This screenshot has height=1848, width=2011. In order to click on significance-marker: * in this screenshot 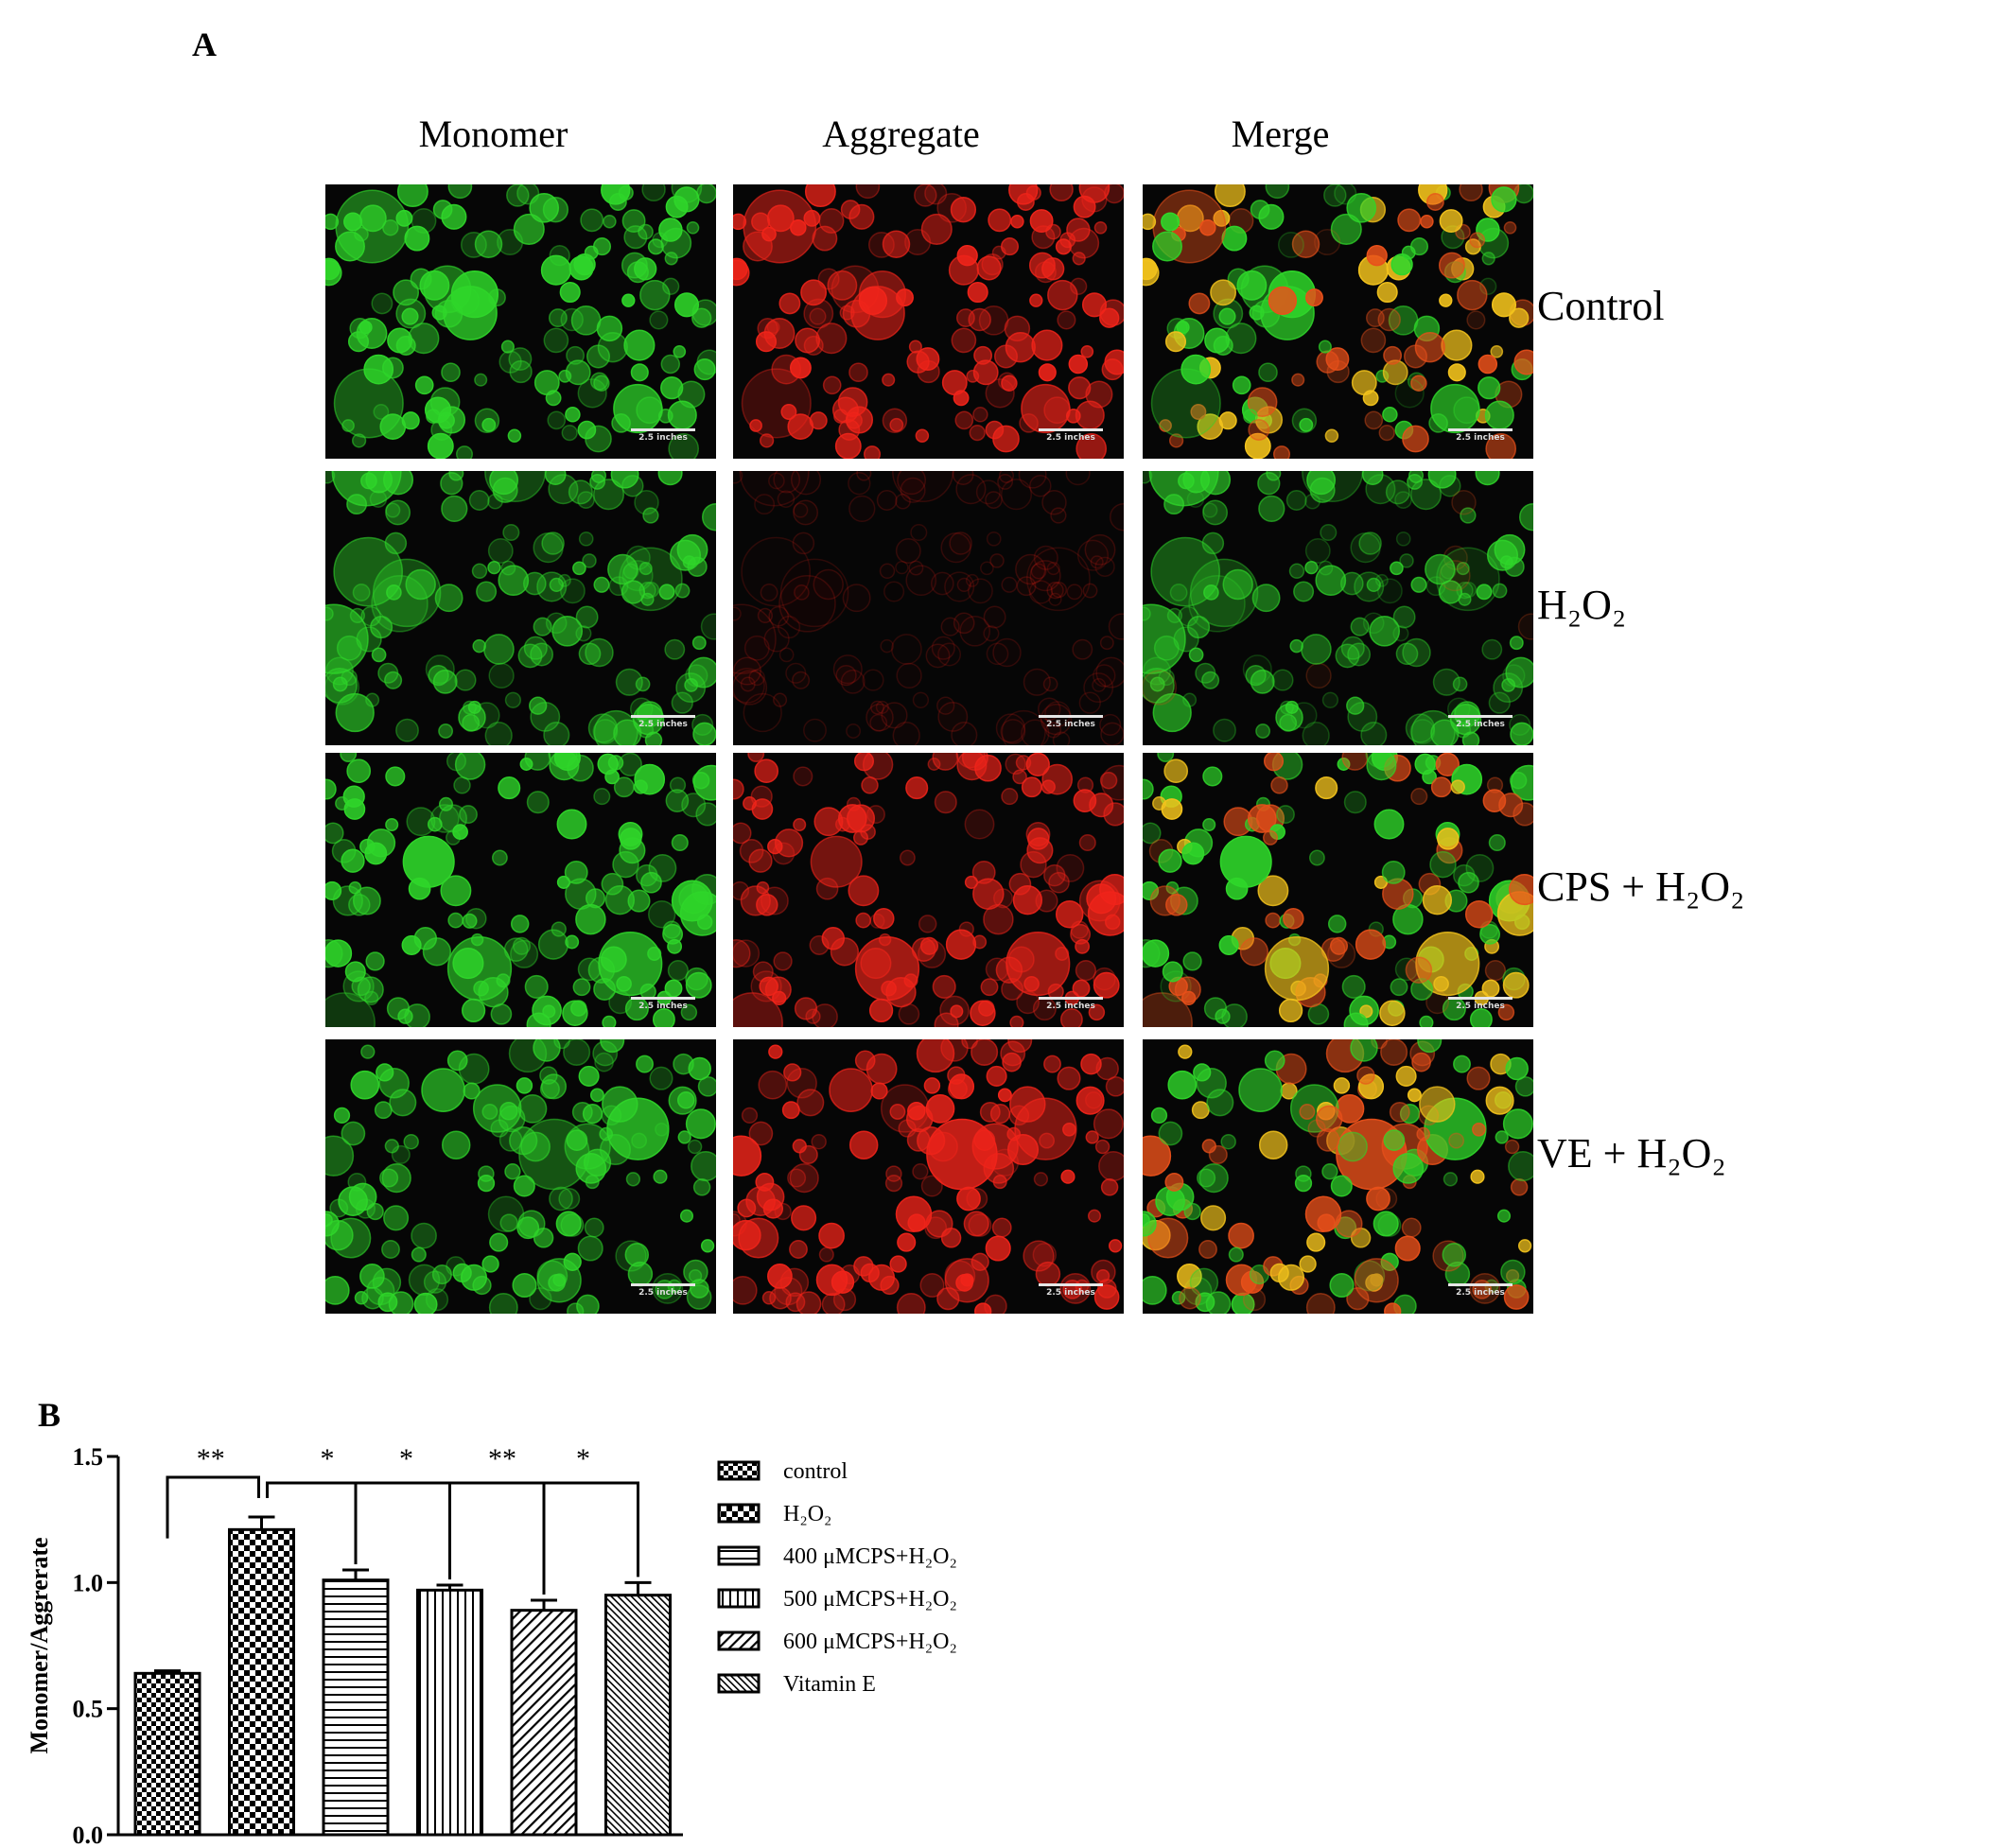, I will do `click(406, 1458)`.